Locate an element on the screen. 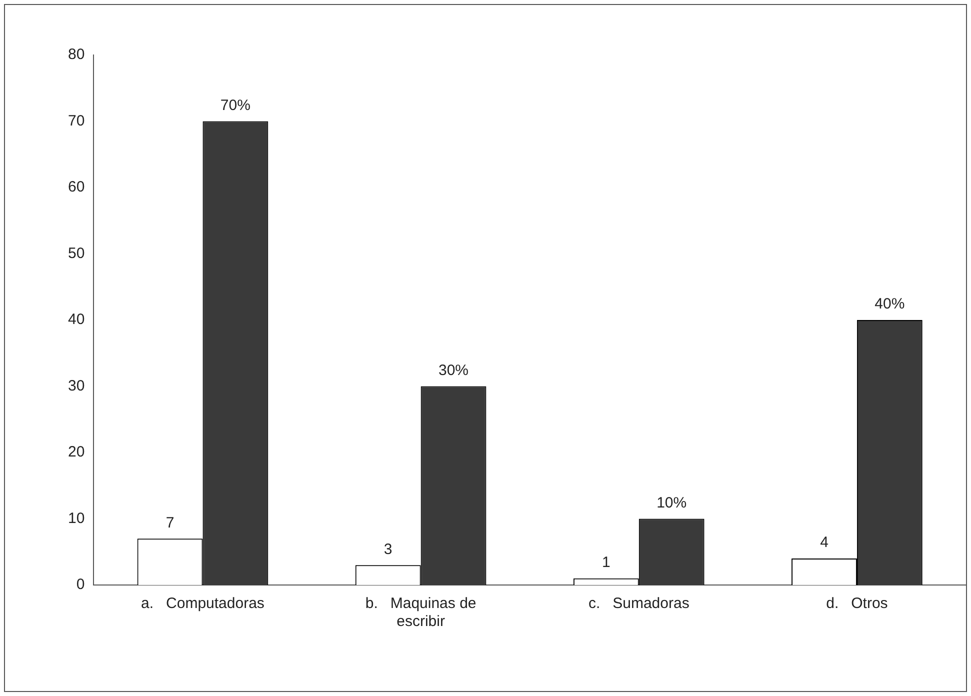  x-tick-label: d. Otros is located at coordinates (857, 603).